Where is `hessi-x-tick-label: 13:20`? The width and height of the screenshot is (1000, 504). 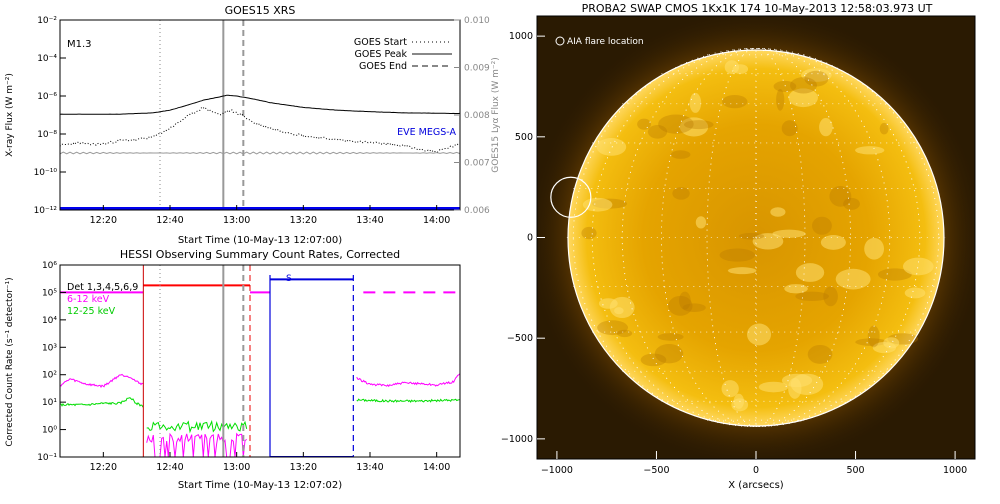 hessi-x-tick-label: 13:20 is located at coordinates (303, 467).